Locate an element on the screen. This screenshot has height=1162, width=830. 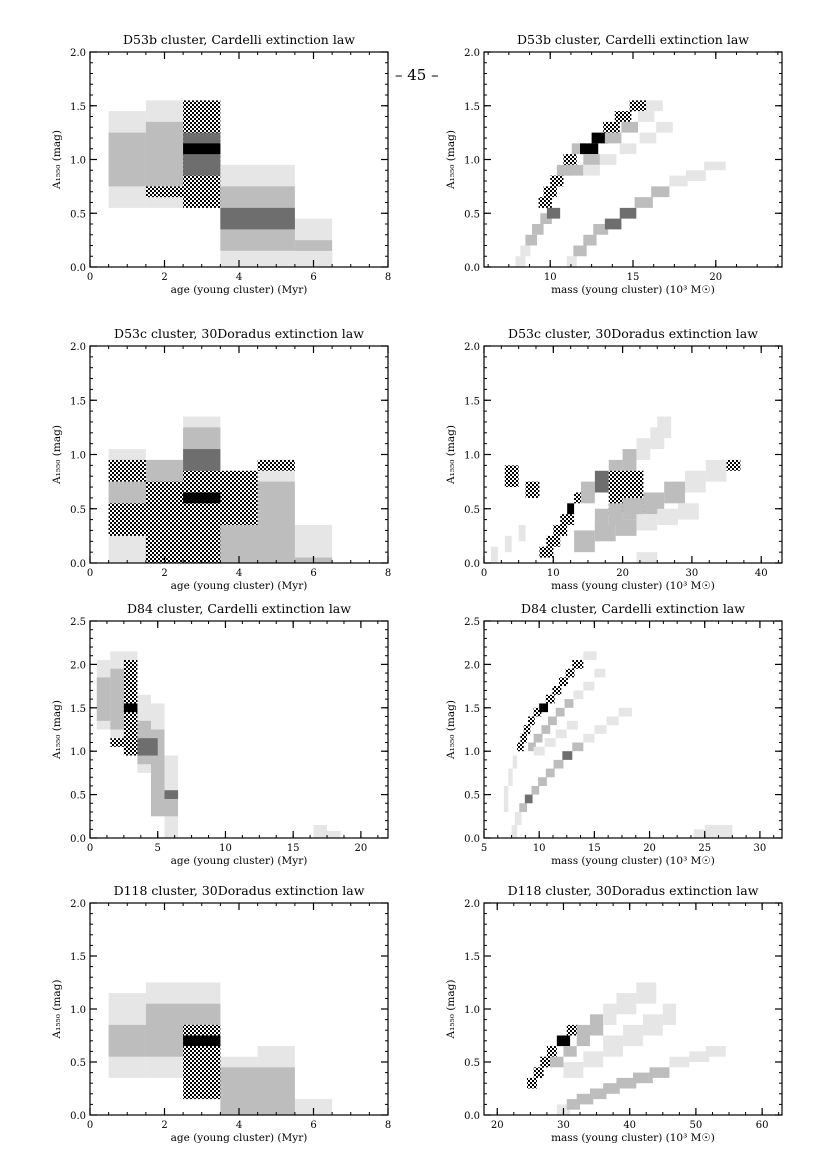
y-tick-label: 0.0 is located at coordinates (78, 1116).